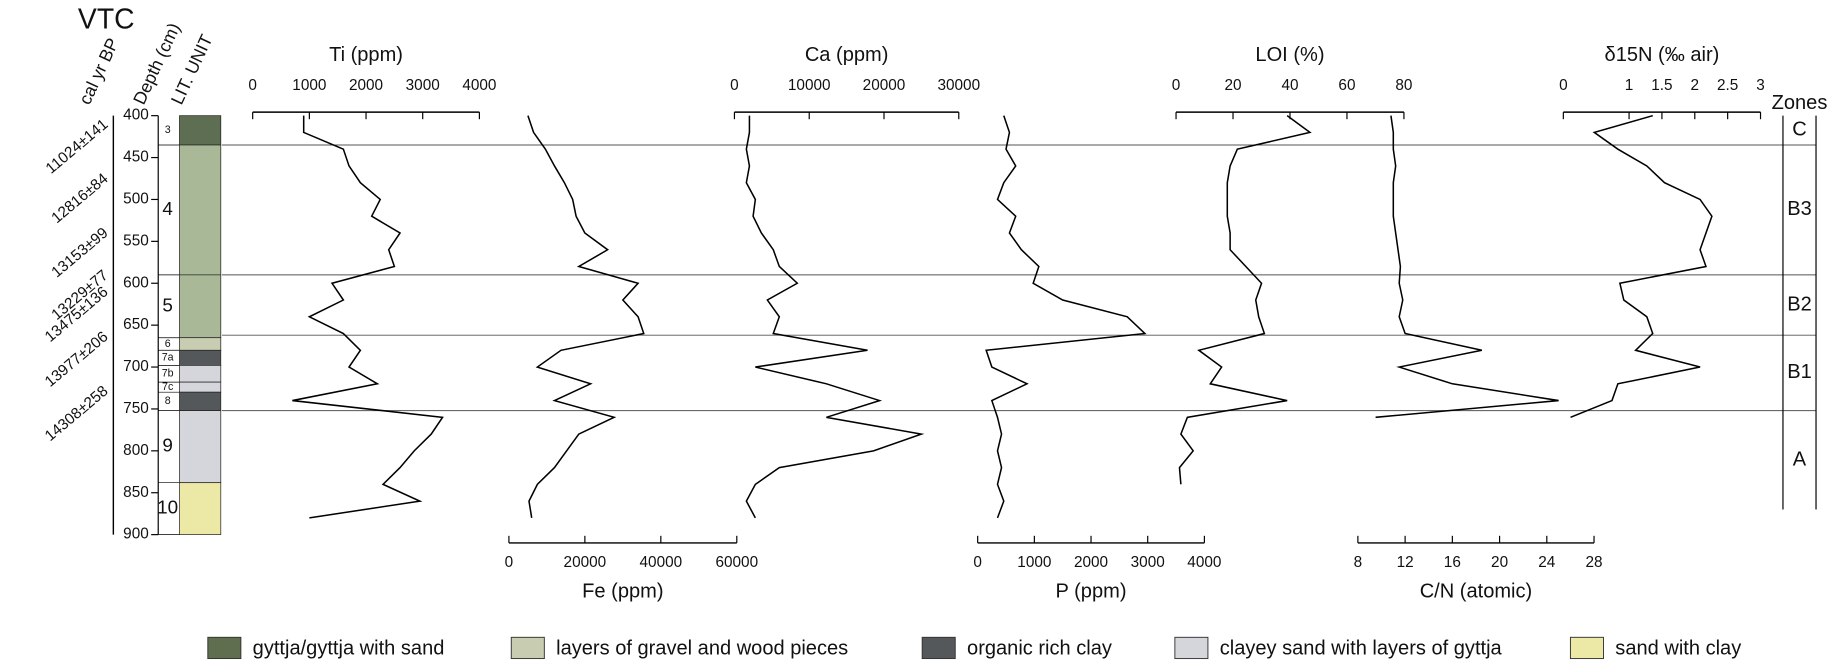  Describe the element at coordinates (167, 305) in the screenshot. I see `unit-label: 5` at that location.